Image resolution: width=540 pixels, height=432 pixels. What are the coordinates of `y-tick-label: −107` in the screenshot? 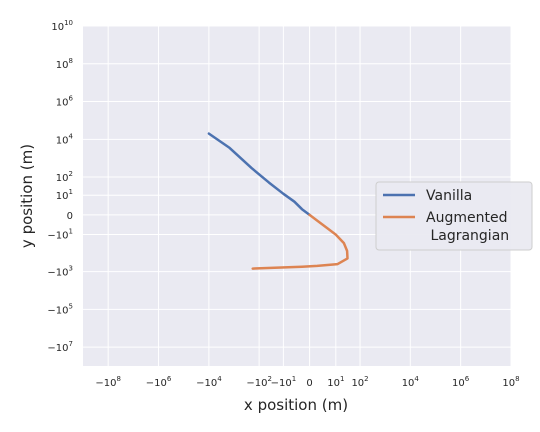 It's located at (60, 347).